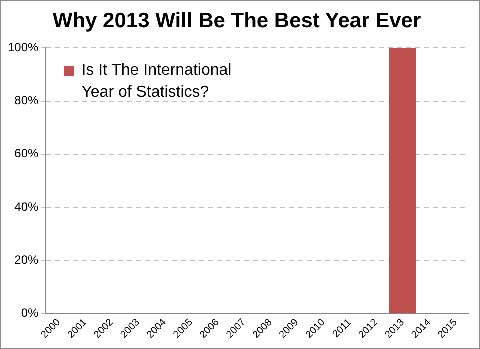  I want to click on chart-title: Why 2013 Will Be The Best Year Ever, so click(237, 20).